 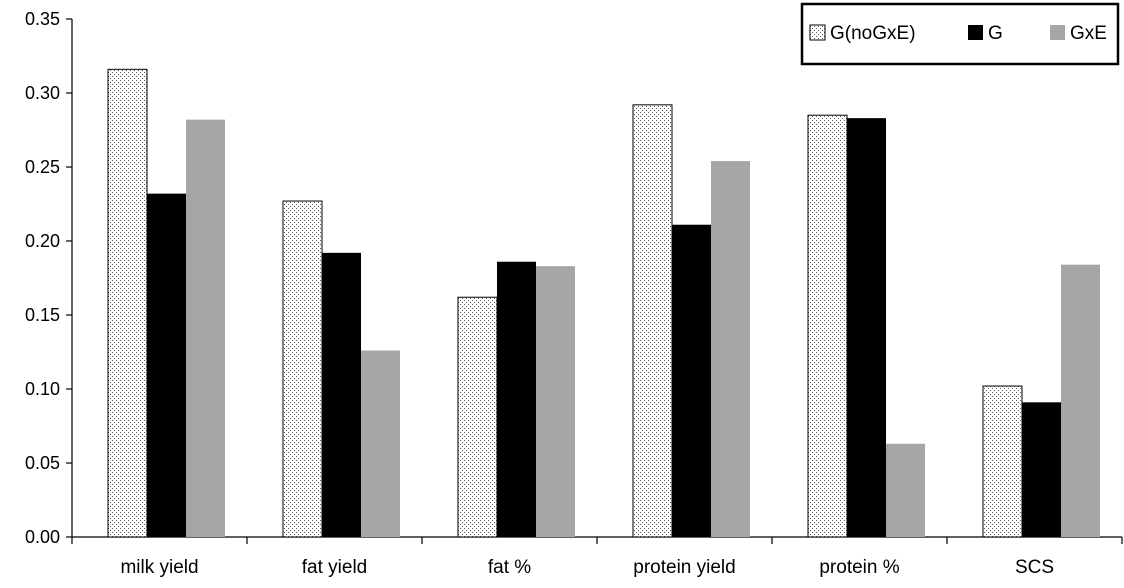 What do you see at coordinates (859, 567) in the screenshot?
I see `category-label: protein %` at bounding box center [859, 567].